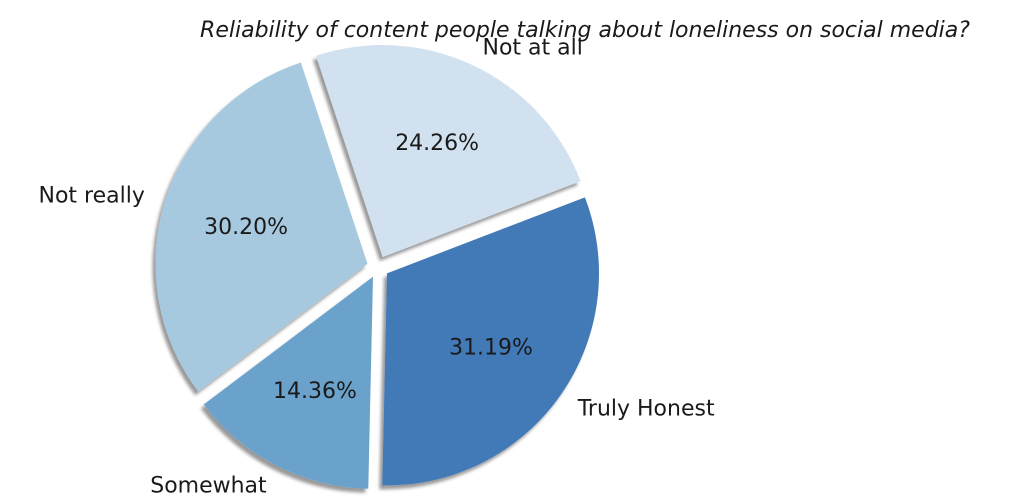 Image resolution: width=1026 pixels, height=502 pixels. I want to click on category-label-not-at-all: Not at all, so click(533, 47).